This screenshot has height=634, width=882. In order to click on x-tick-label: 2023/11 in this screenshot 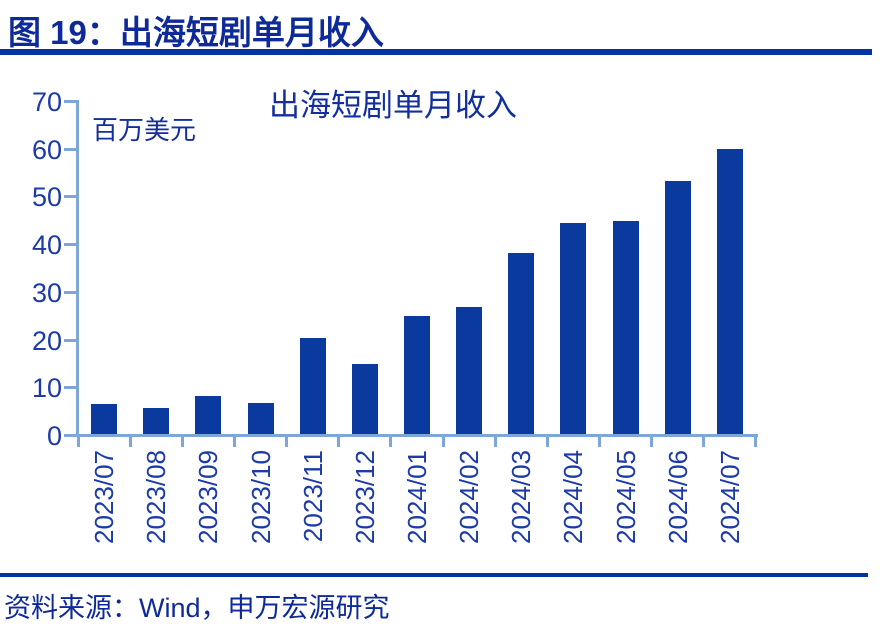, I will do `click(313, 496)`.